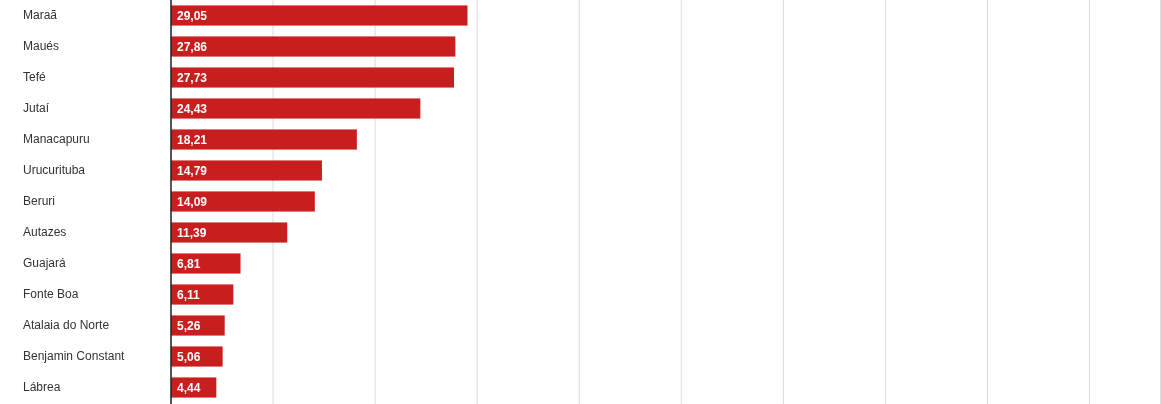  I want to click on y-tick-label: Tefé, so click(35, 76).